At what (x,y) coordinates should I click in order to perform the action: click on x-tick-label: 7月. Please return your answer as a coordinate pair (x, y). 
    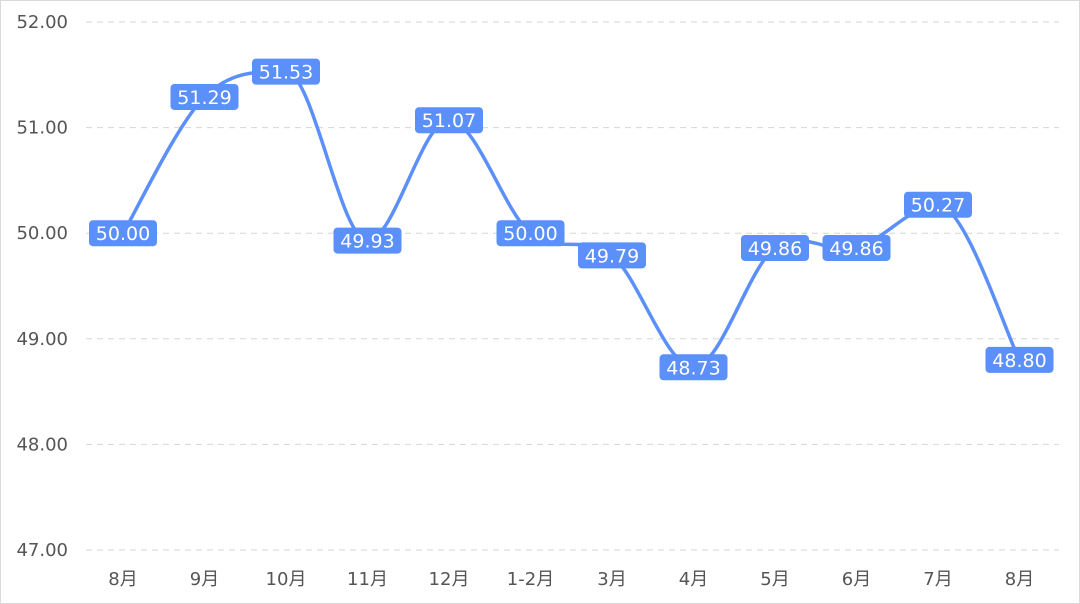
    Looking at the image, I should click on (937, 579).